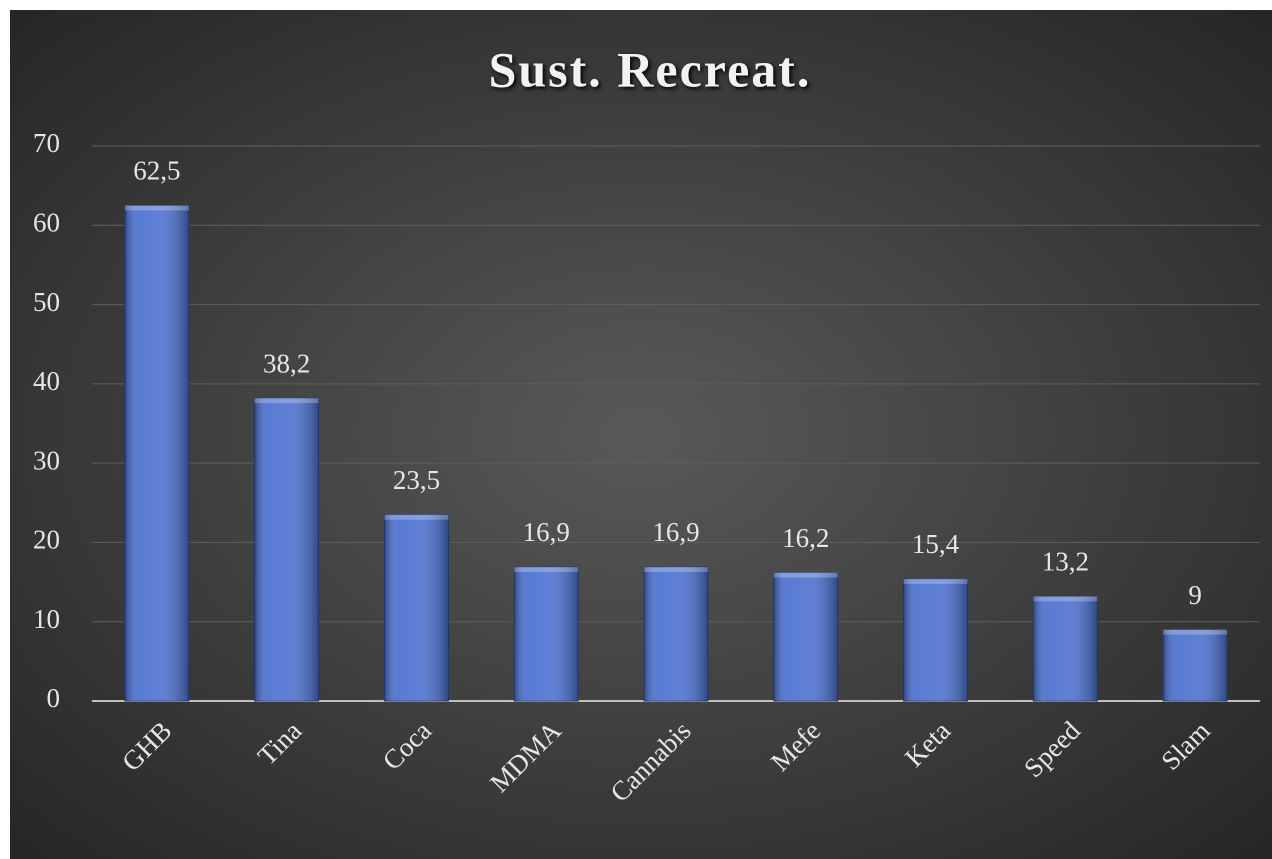 This screenshot has width=1272, height=859. Describe the element at coordinates (1195, 595) in the screenshot. I see `value-label: 9` at that location.